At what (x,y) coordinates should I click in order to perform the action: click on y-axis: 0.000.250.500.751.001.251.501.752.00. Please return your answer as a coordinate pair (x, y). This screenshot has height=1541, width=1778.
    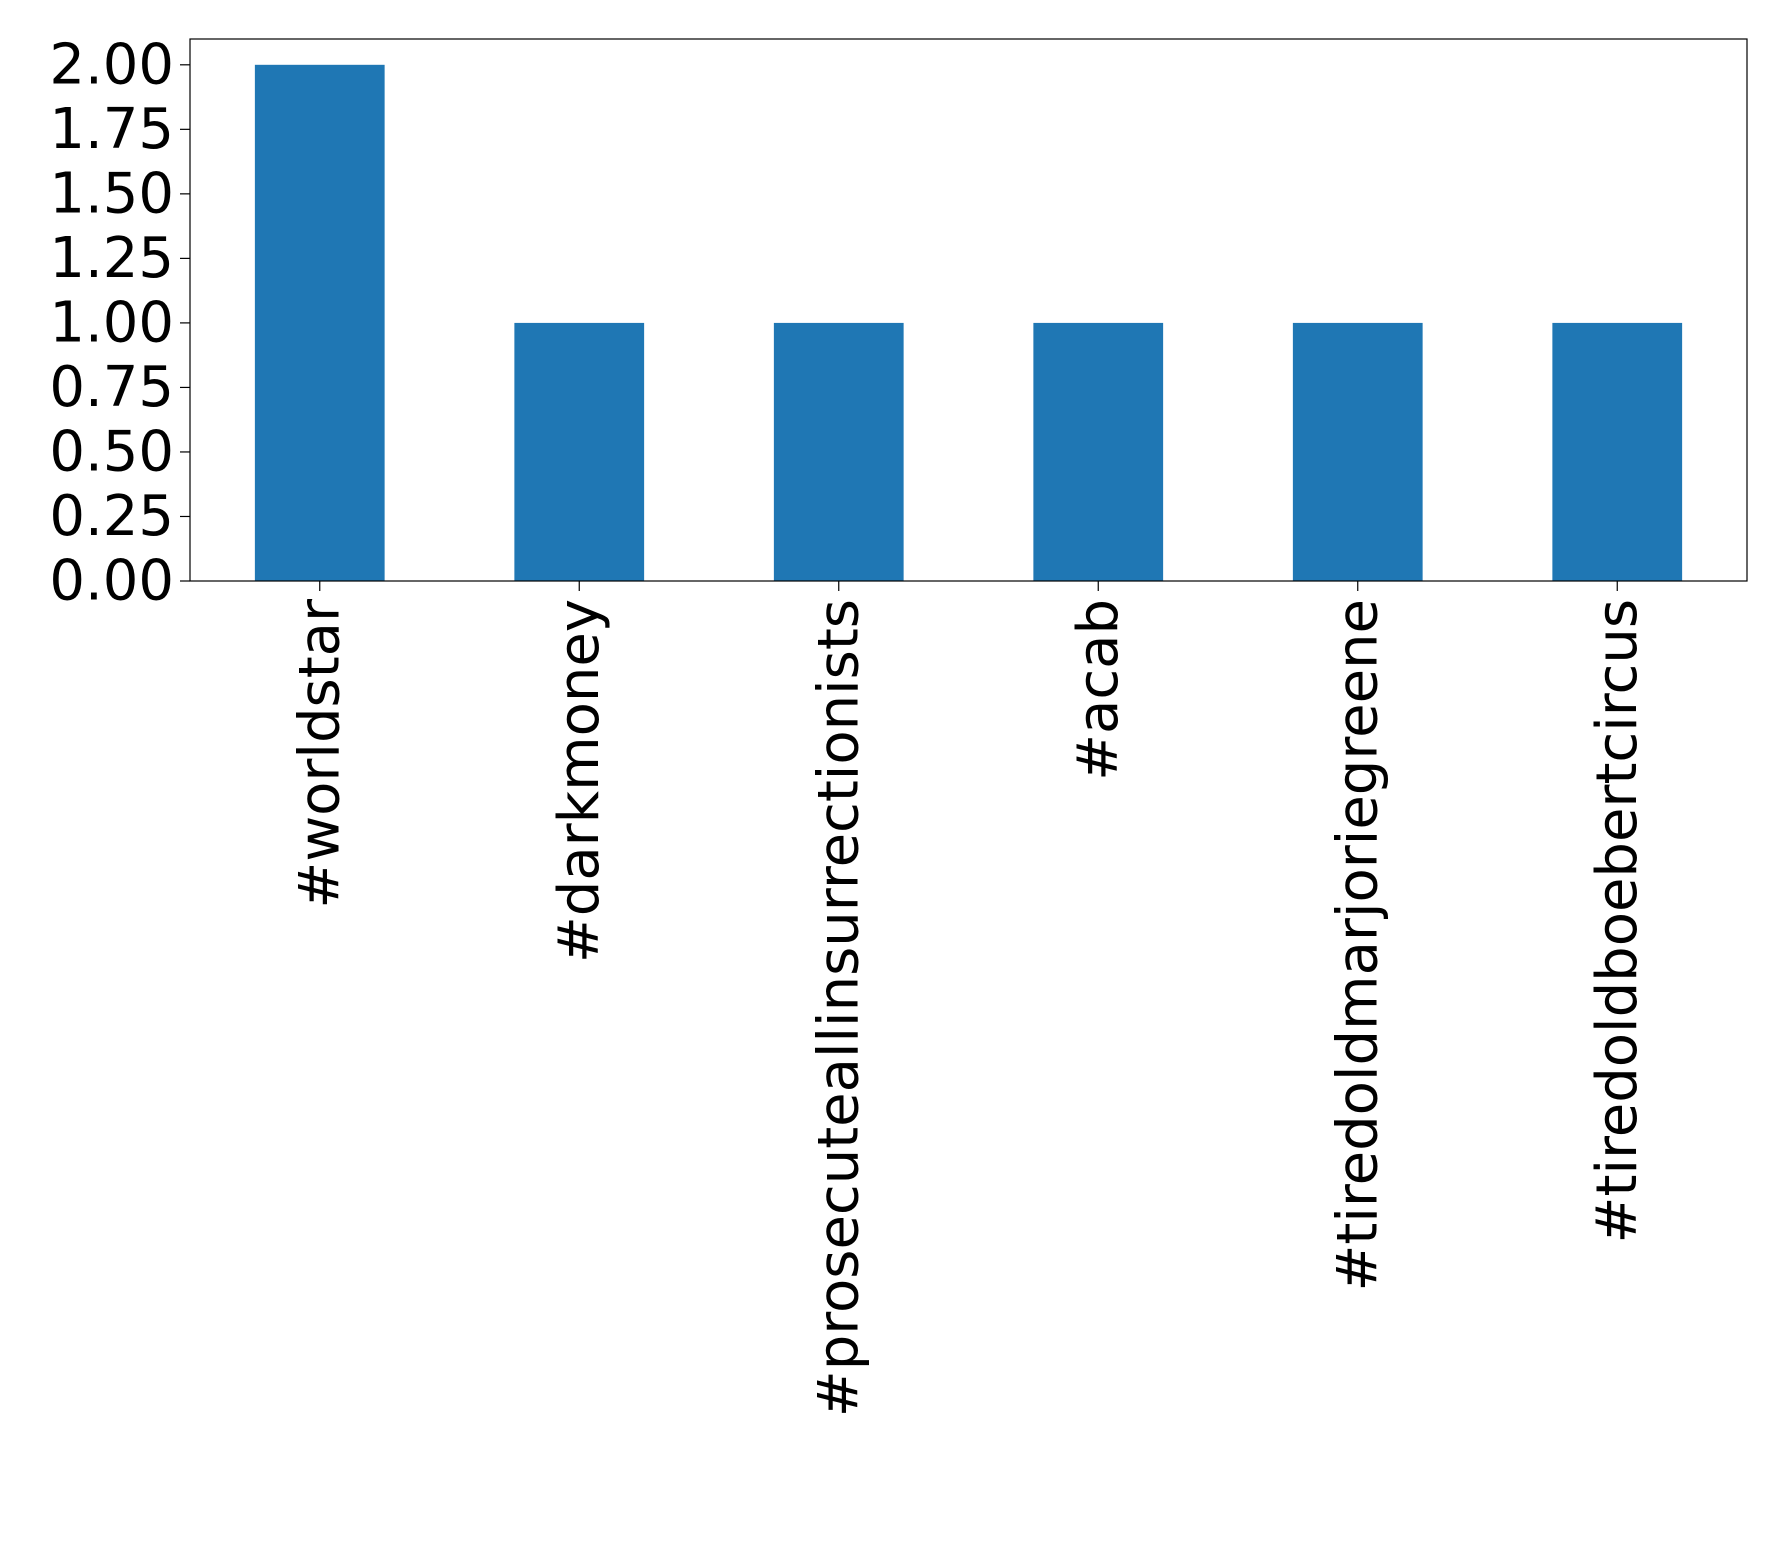
    Looking at the image, I should click on (119, 323).